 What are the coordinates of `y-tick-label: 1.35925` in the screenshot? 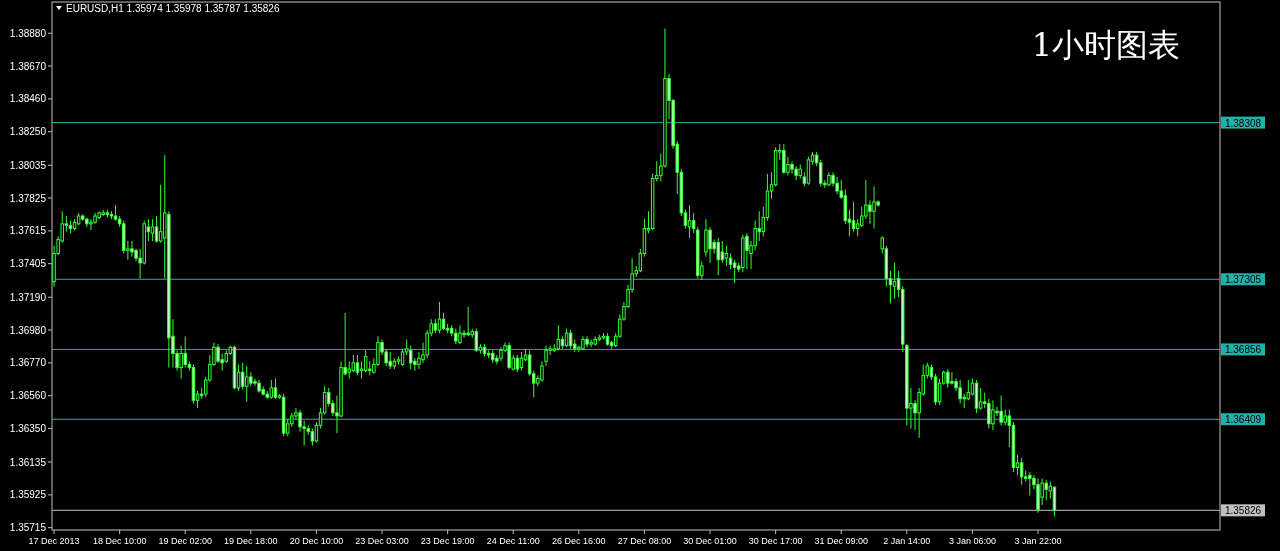 It's located at (27, 495).